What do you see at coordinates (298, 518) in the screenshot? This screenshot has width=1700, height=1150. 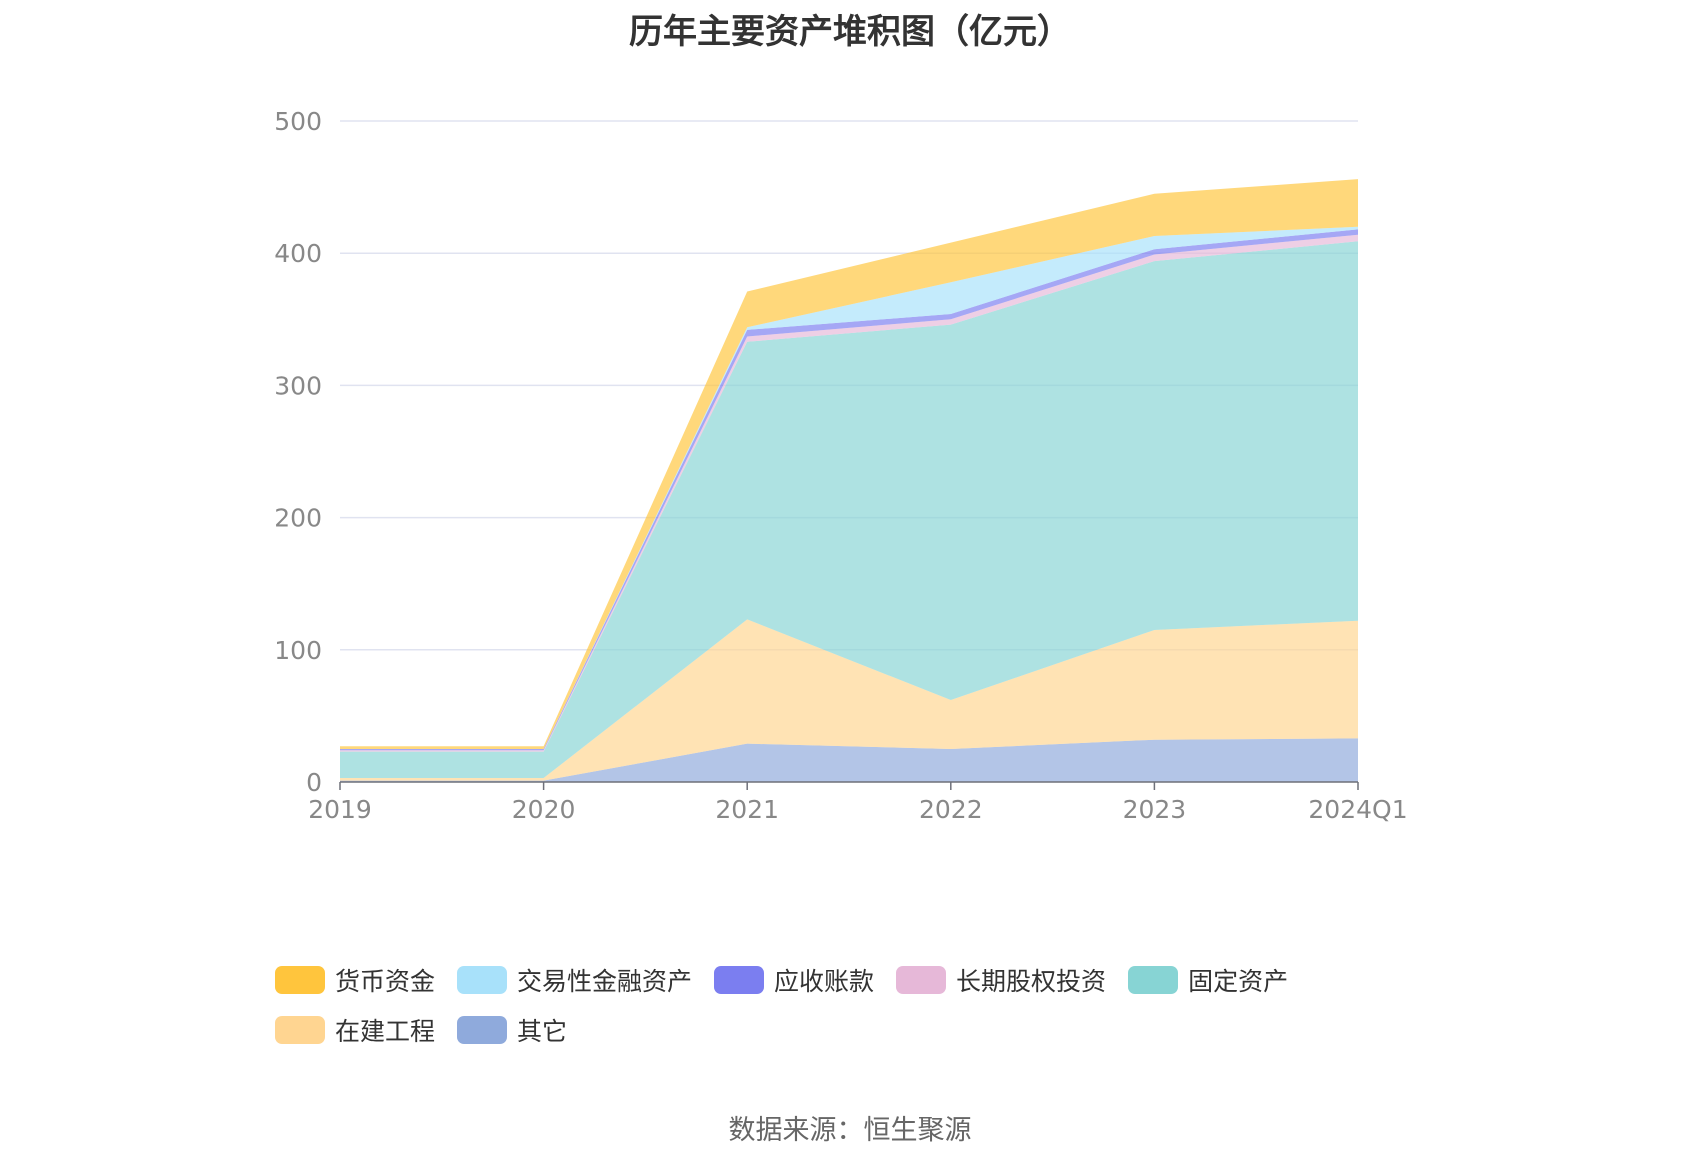 I see `y-tick-label: 200` at bounding box center [298, 518].